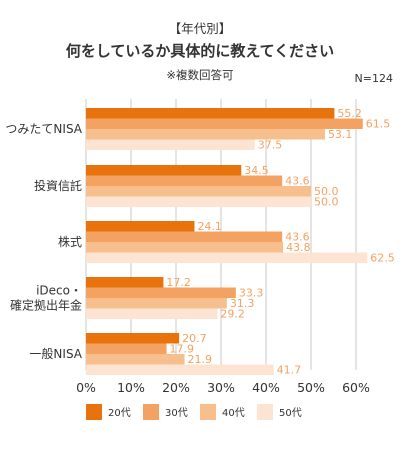 The image size is (407, 454). I want to click on x-tick-label: 20%, so click(176, 387).